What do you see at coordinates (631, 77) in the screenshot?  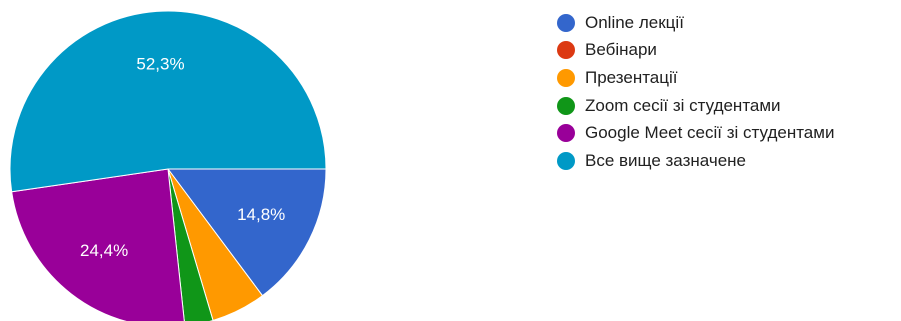 I see `legend-label: Презентації` at bounding box center [631, 77].